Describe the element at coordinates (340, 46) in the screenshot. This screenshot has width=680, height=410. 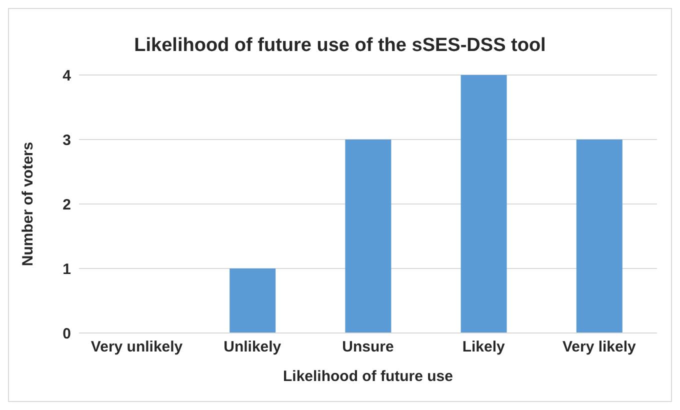
I see `chart-title: Likelihood of future use of the sSES-DSS tool` at that location.